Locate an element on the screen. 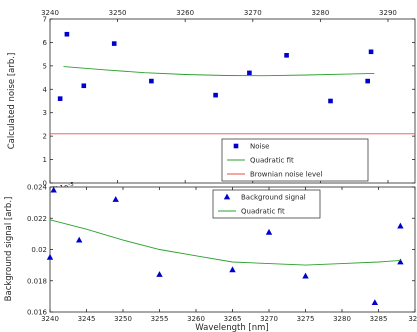 This screenshot has height=332, width=417. noise-x-tick-label: 3290 is located at coordinates (388, 13).